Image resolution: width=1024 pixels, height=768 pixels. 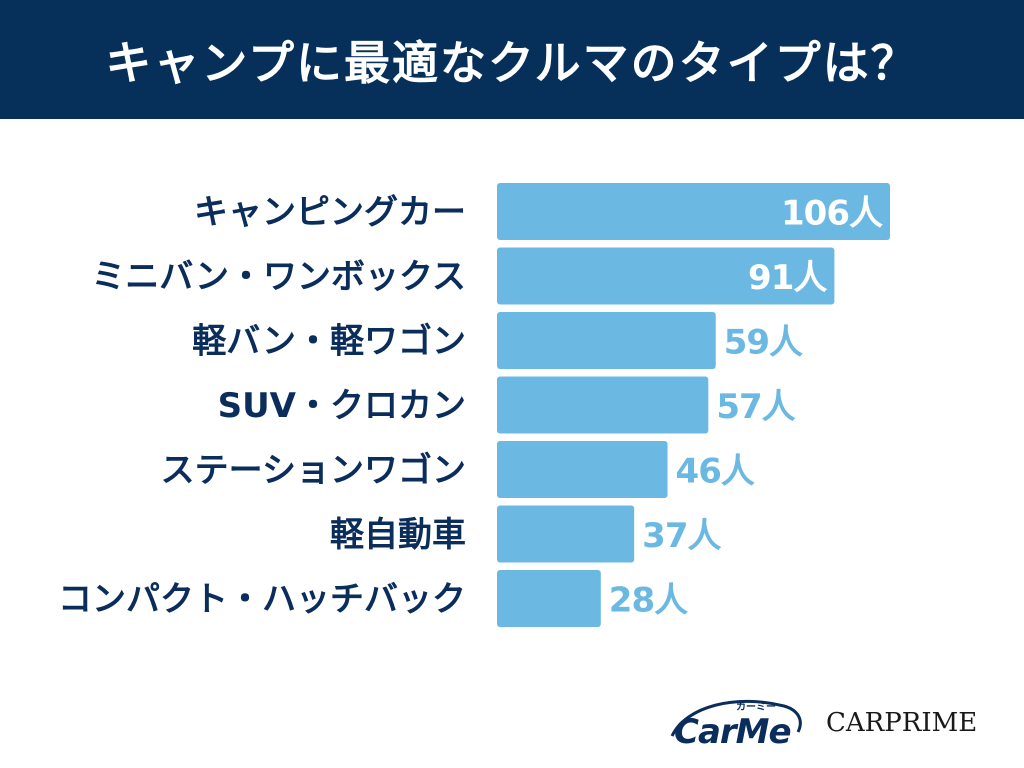 What do you see at coordinates (398, 535) in the screenshot?
I see `category-label-6: 軽自動車` at bounding box center [398, 535].